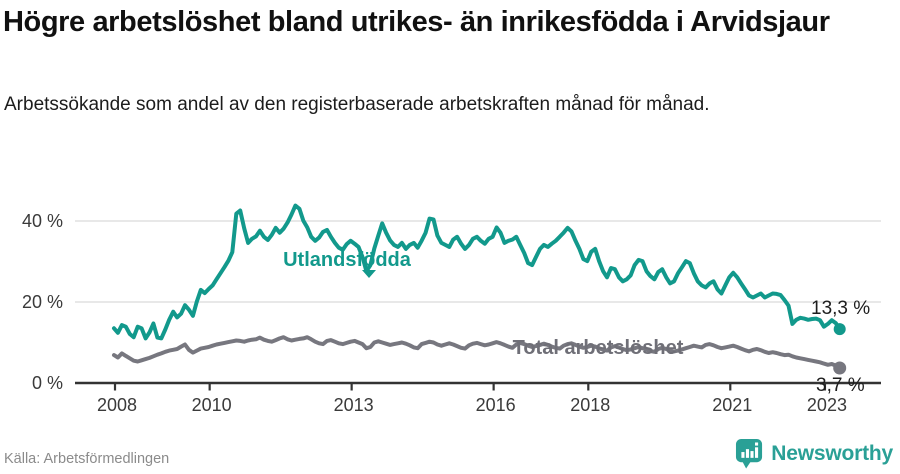 Image resolution: width=900 pixels, height=474 pixels. Describe the element at coordinates (840, 385) in the screenshot. I see `end-value-label-total: 3,7 %` at that location.